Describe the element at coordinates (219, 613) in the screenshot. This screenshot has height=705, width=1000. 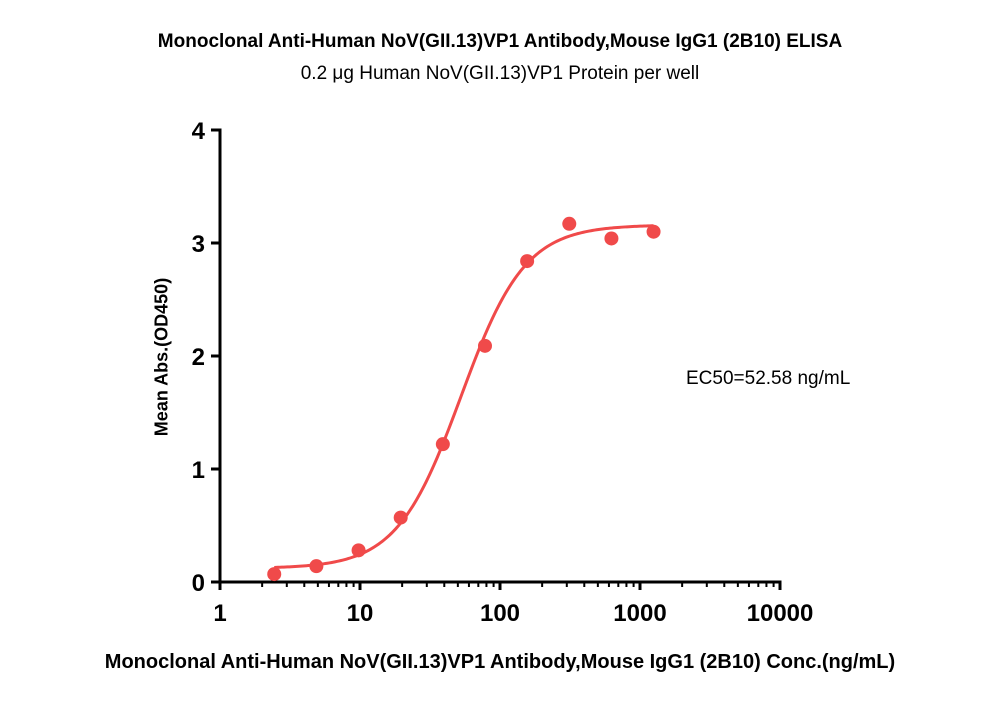
I see `x-tick-label: 1` at that location.